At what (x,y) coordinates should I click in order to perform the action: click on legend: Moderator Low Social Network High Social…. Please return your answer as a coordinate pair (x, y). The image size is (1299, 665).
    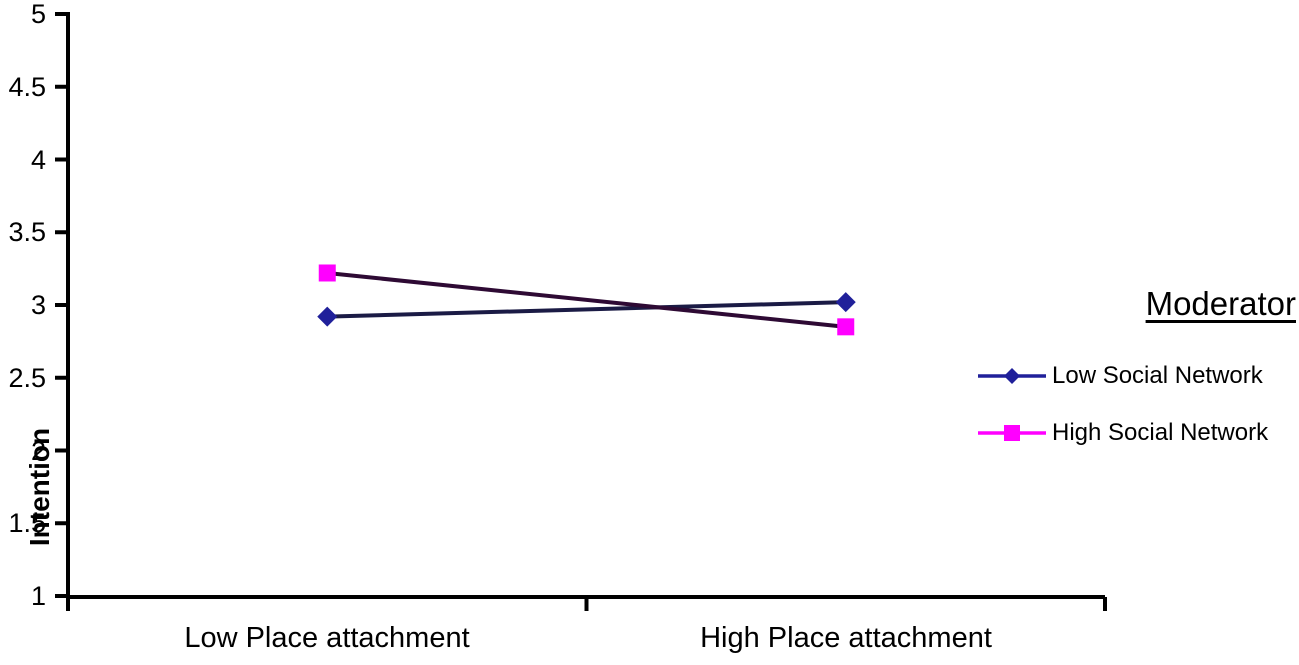
    Looking at the image, I should click on (1138, 366).